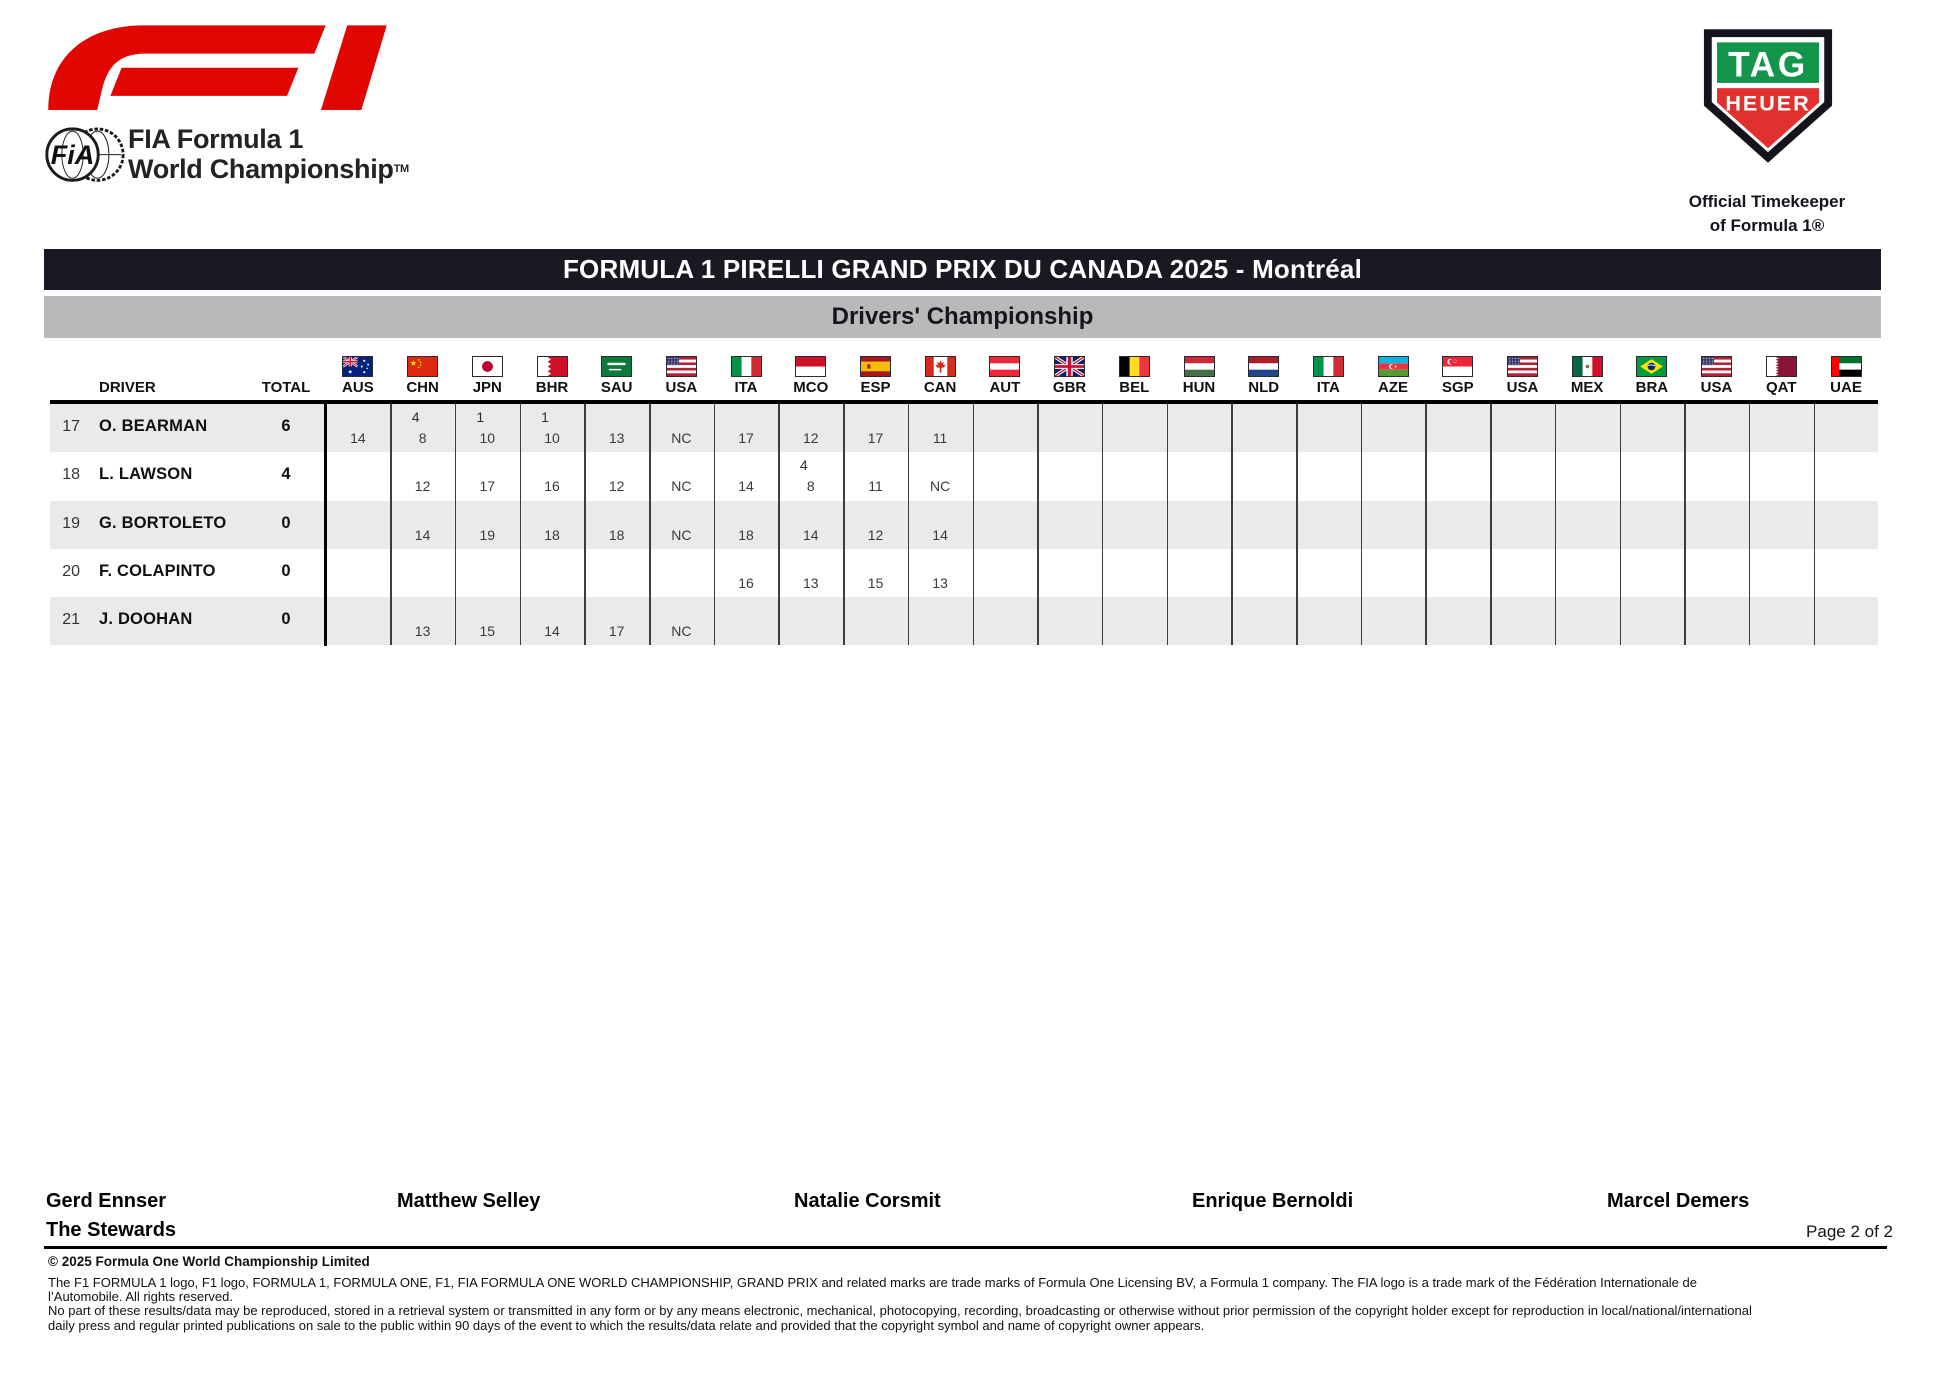 Image resolution: width=1943 pixels, height=1374 pixels. What do you see at coordinates (1768, 96) in the screenshot?
I see `tag-heuer-logo: TAG HEUER` at bounding box center [1768, 96].